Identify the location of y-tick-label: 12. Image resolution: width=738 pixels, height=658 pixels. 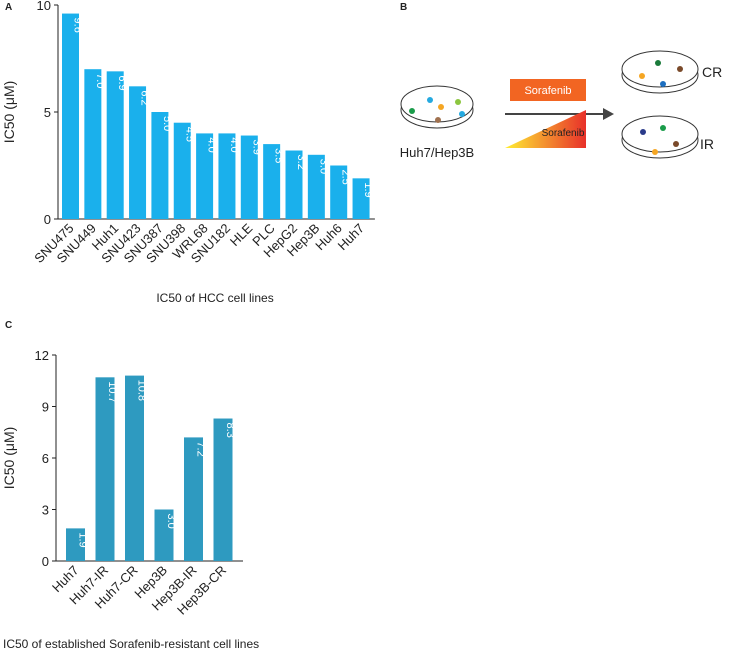
(42, 355).